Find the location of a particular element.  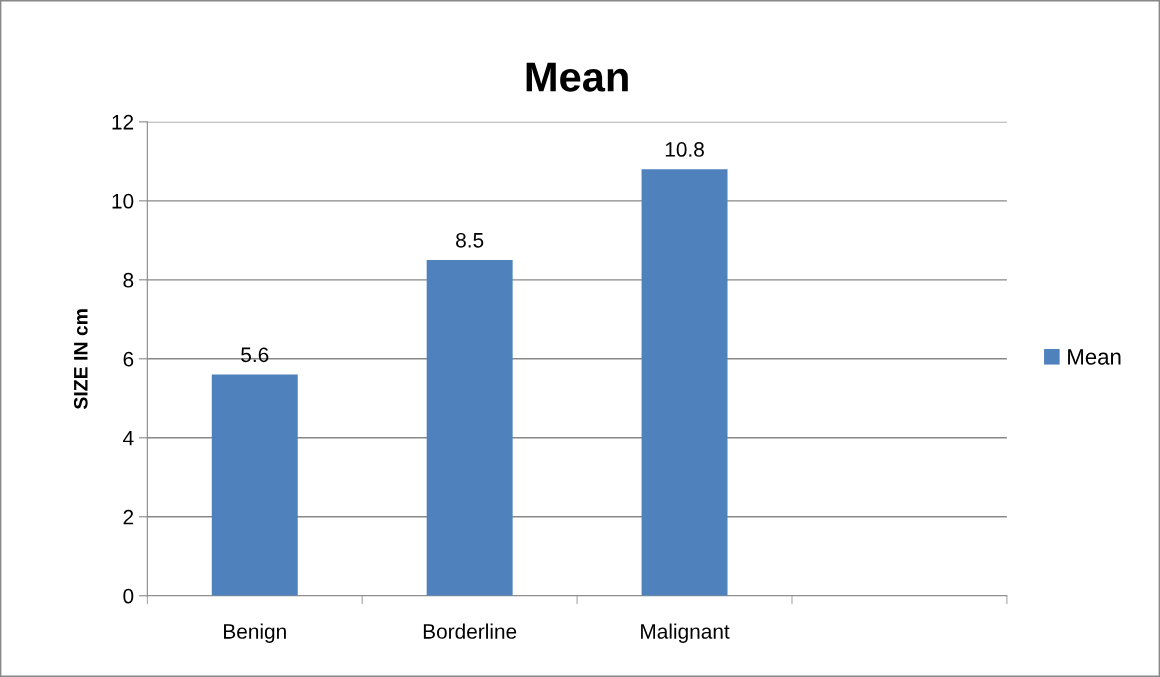

legend-label: Mean is located at coordinates (1094, 357).